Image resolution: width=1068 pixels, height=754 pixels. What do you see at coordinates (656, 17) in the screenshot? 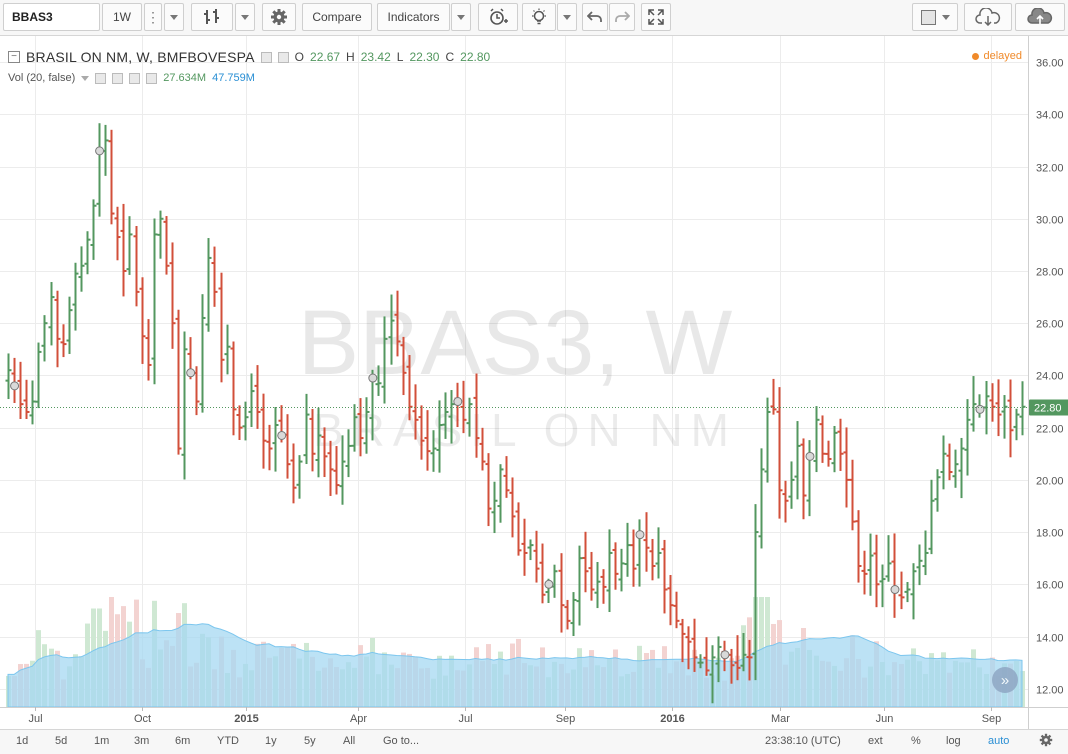
I see `fullscreen-button` at bounding box center [656, 17].